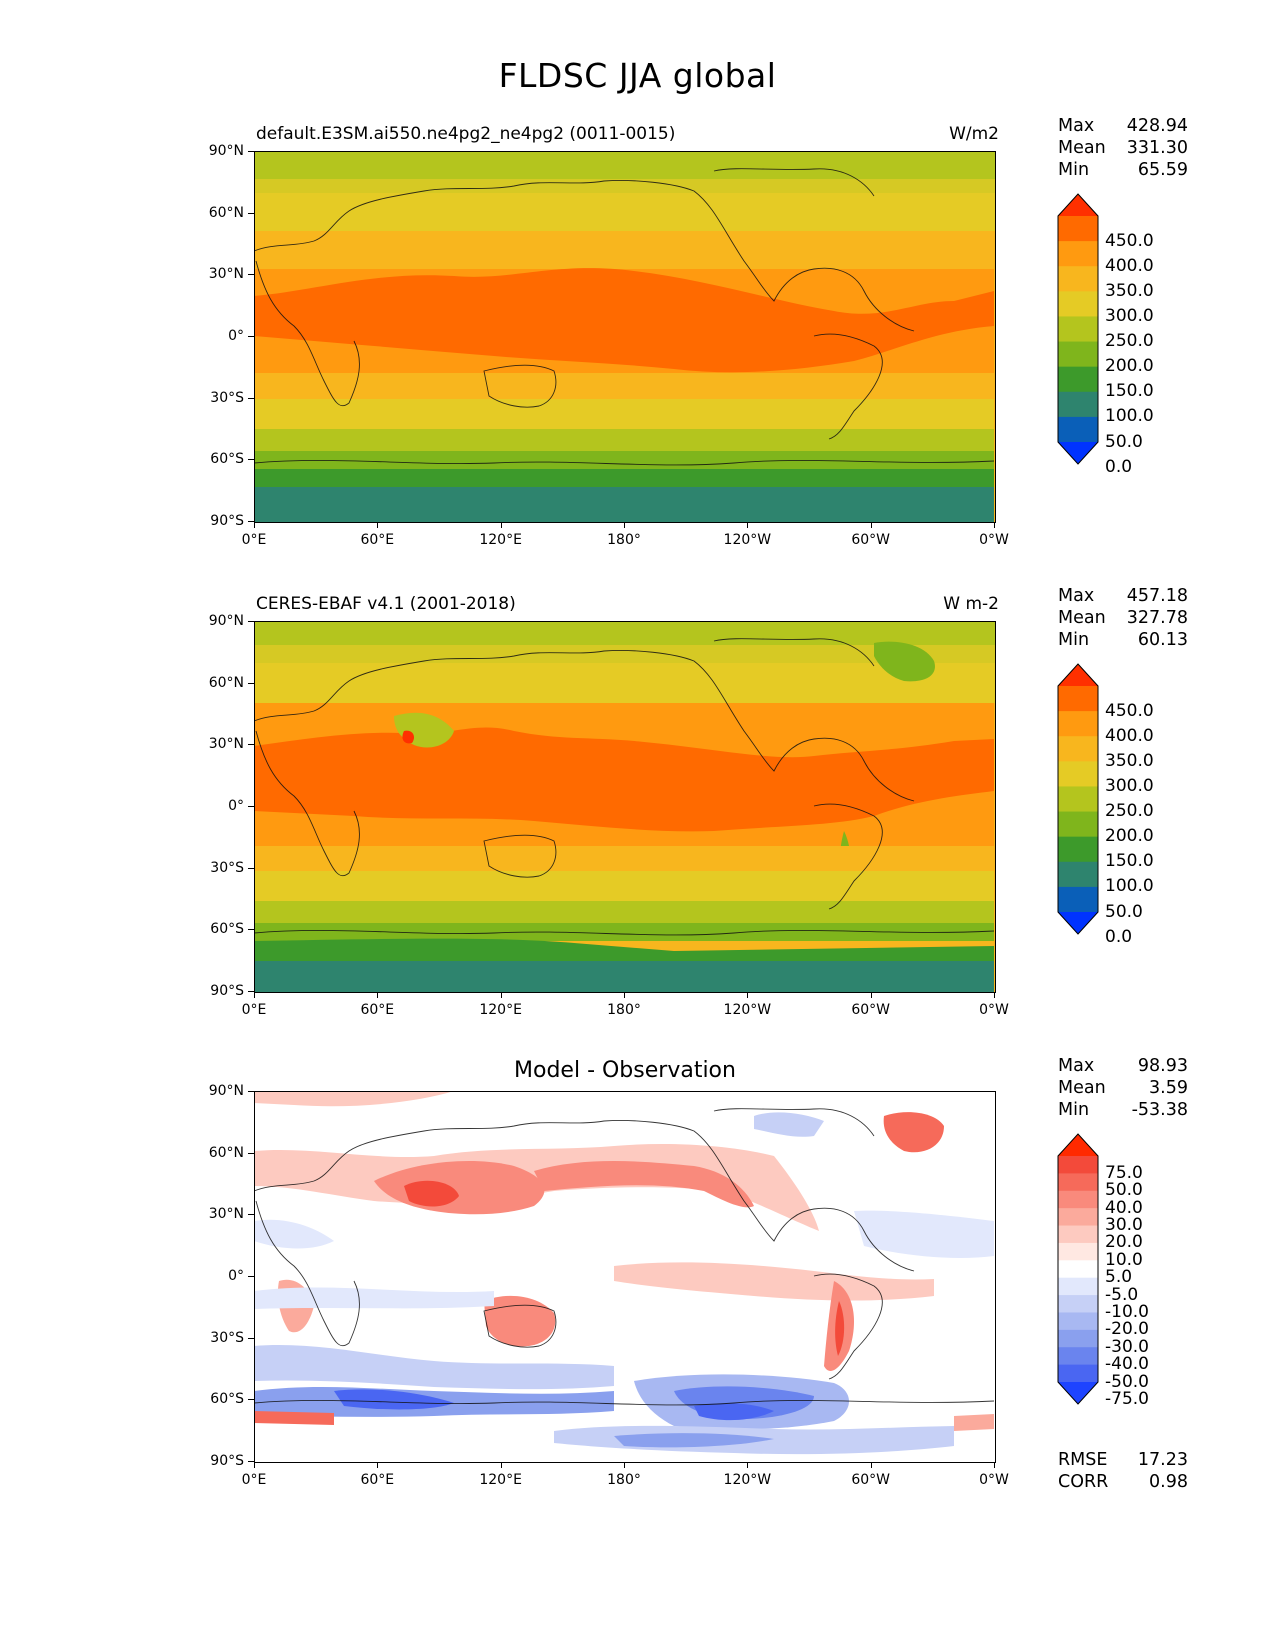 The width and height of the screenshot is (1275, 1650). Describe the element at coordinates (1076, 1066) in the screenshot. I see `stat-label: Max` at that location.